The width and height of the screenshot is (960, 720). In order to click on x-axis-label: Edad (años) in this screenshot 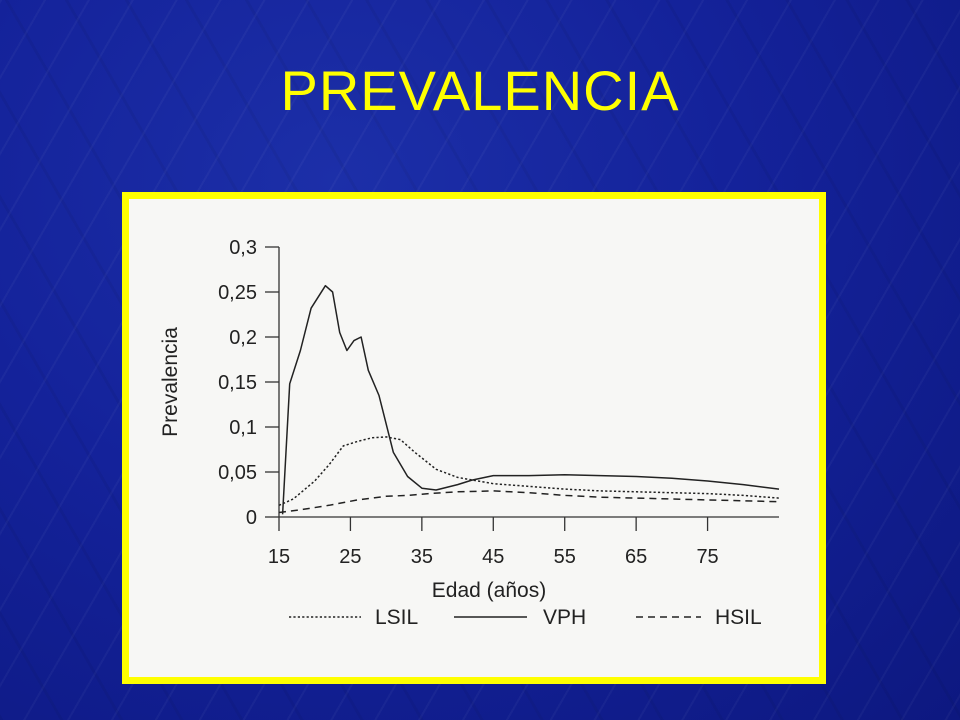, I will do `click(489, 590)`.